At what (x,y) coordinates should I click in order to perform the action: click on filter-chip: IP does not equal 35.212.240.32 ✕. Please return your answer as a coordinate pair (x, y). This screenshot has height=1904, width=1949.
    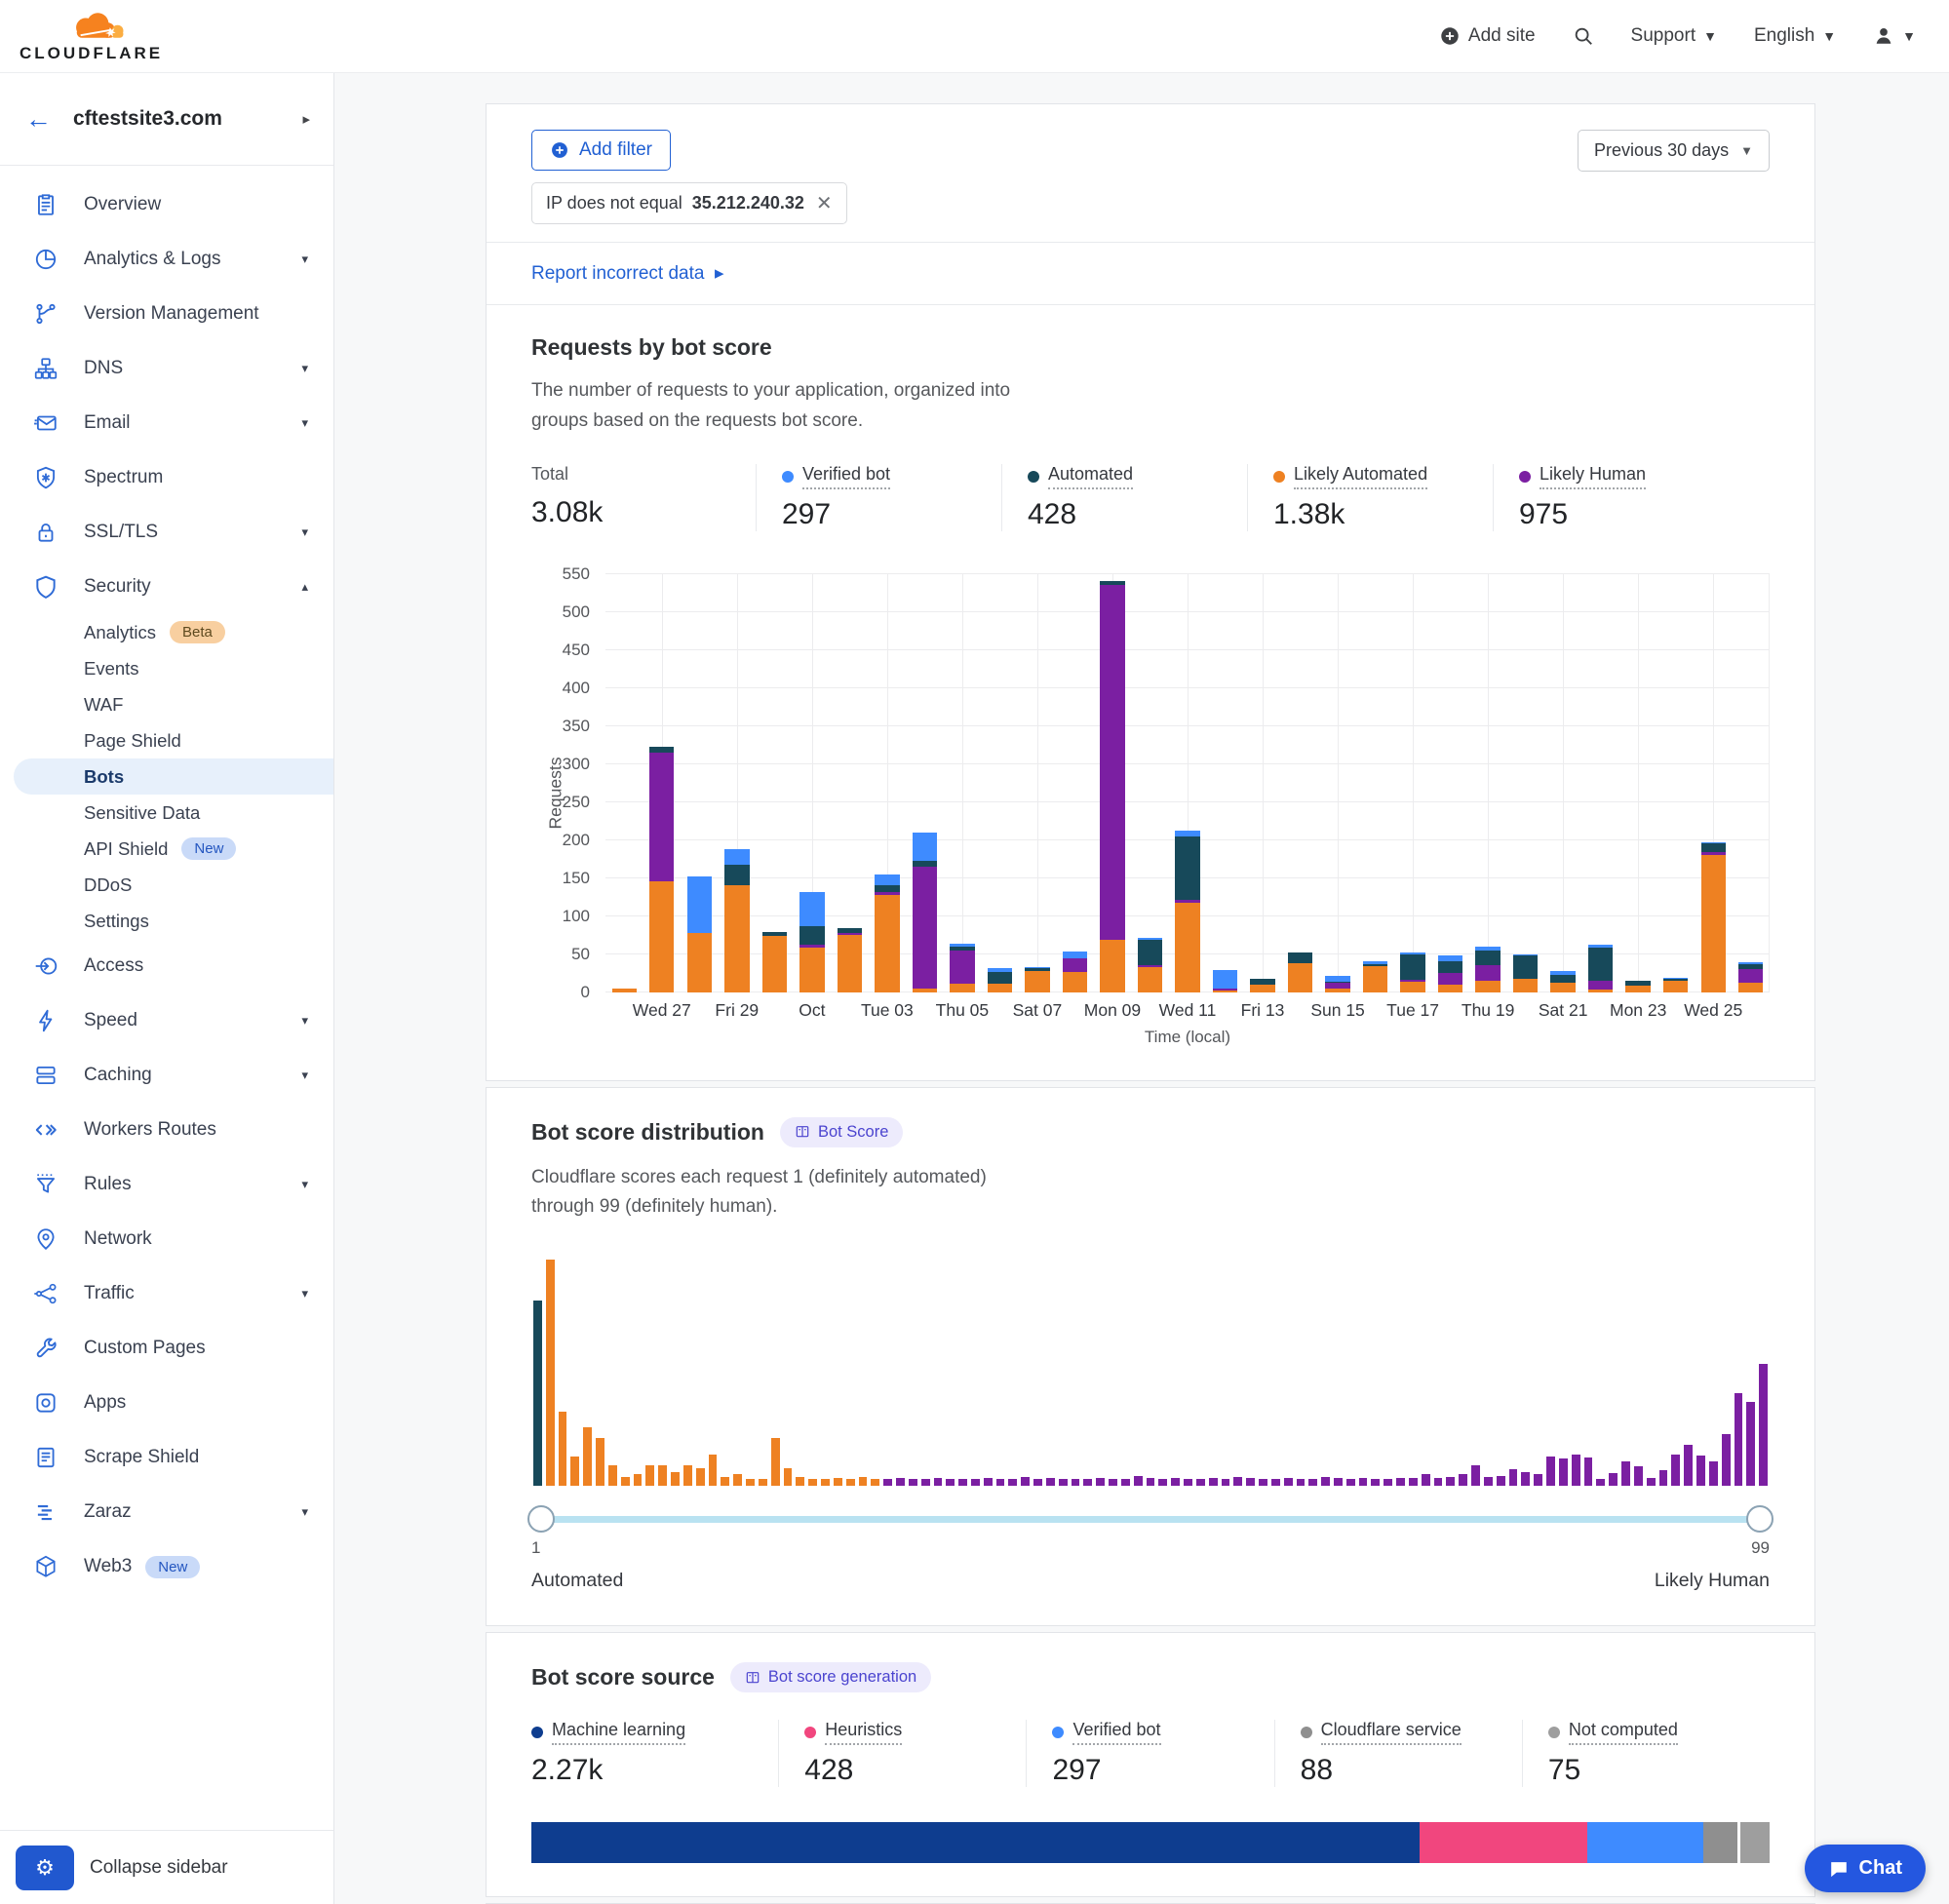
    Looking at the image, I should click on (689, 203).